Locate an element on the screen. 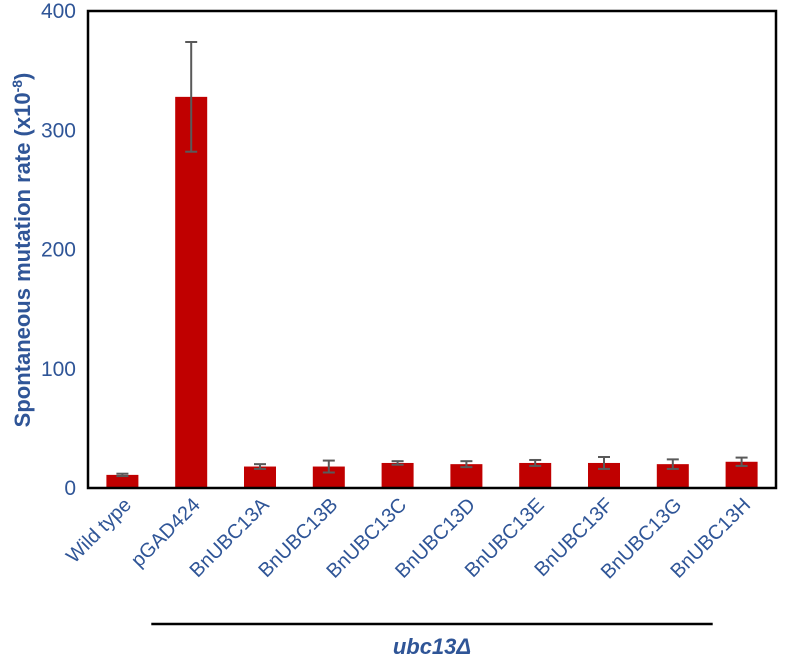  group-bracket: ubc13Δ is located at coordinates (432, 640).